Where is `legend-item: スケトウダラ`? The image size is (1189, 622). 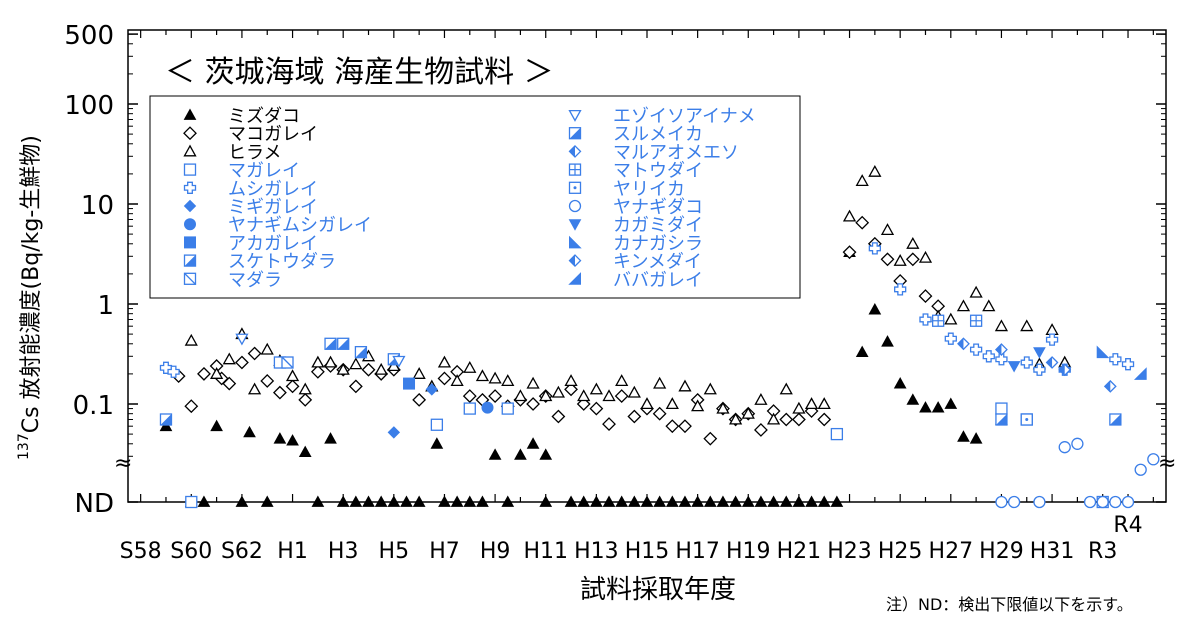
legend-item: スケトウダラ is located at coordinates (259, 262).